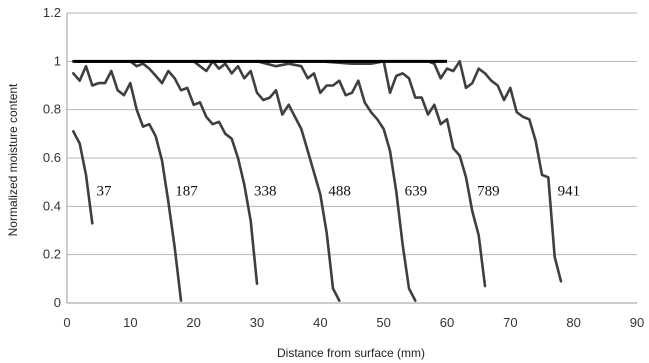  Describe the element at coordinates (447, 322) in the screenshot. I see `x-tick-label: 60` at that location.